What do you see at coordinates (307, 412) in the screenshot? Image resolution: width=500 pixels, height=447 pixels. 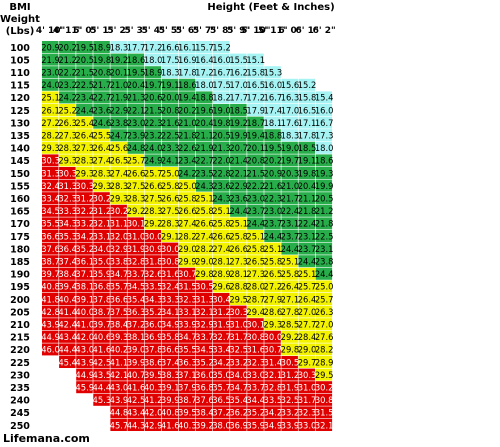 I see `bmi-cell: 32.3` at bounding box center [307, 412].